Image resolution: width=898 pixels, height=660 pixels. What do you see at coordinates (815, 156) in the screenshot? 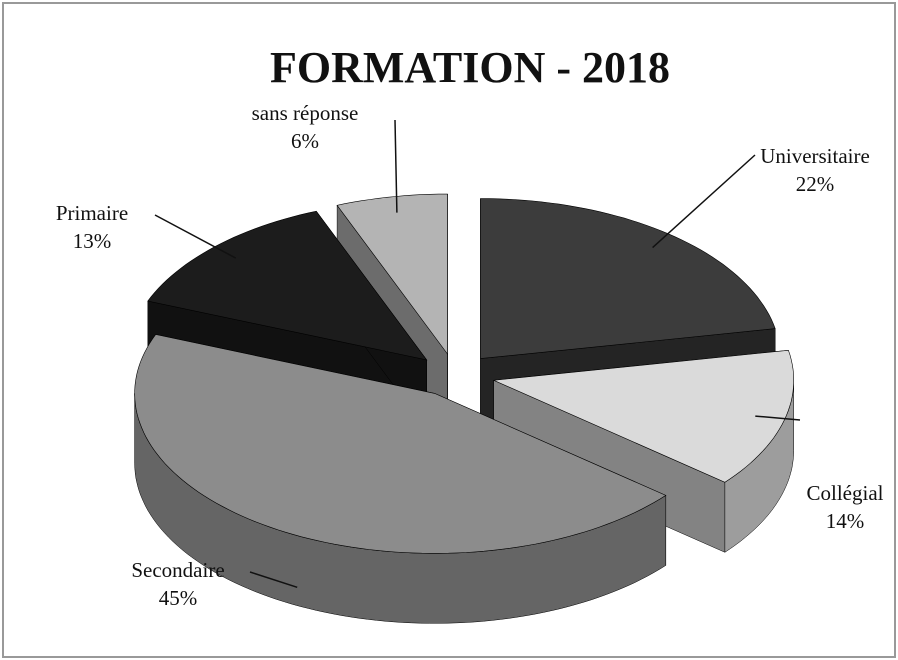
I see `slice-label: Universitaire` at bounding box center [815, 156].